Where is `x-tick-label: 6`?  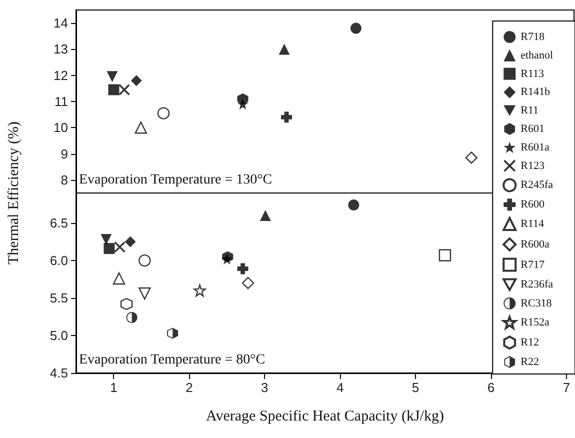 x-tick-label: 6 is located at coordinates (491, 387).